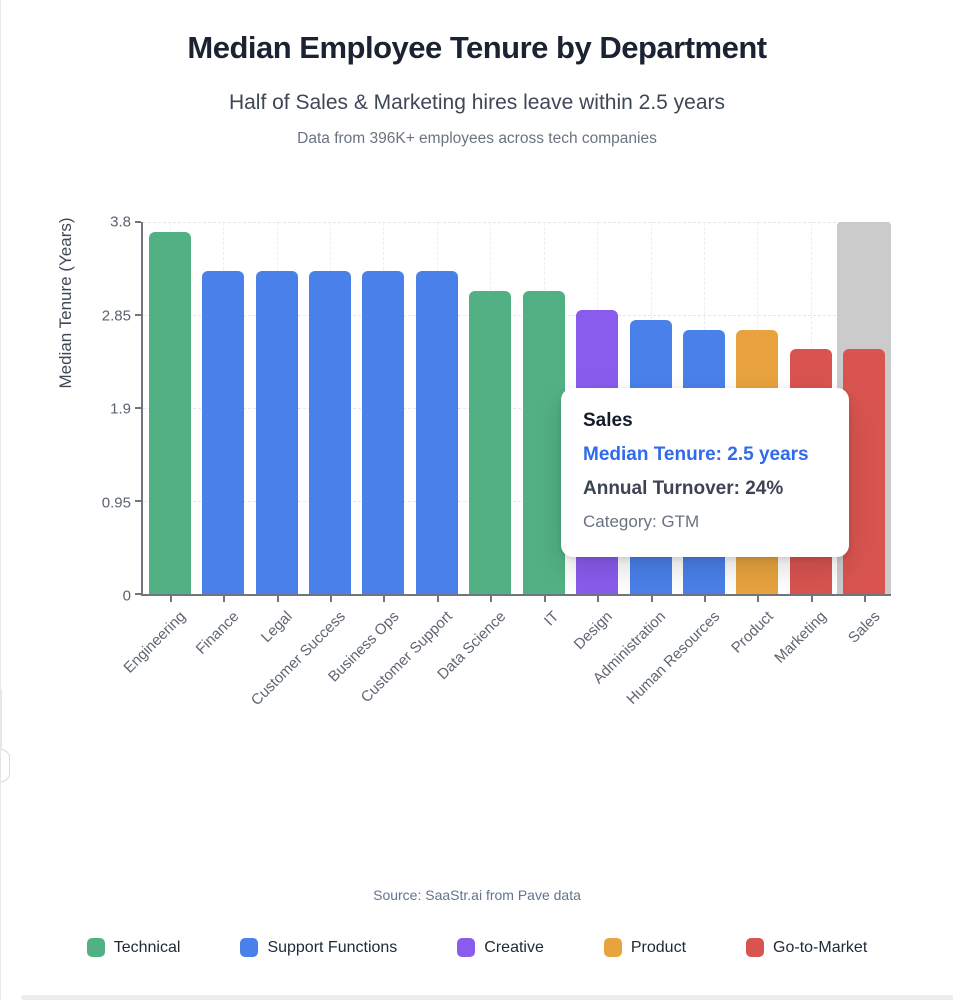 This screenshot has height=1000, width=953. What do you see at coordinates (543, 442) in the screenshot?
I see `bar-it` at bounding box center [543, 442].